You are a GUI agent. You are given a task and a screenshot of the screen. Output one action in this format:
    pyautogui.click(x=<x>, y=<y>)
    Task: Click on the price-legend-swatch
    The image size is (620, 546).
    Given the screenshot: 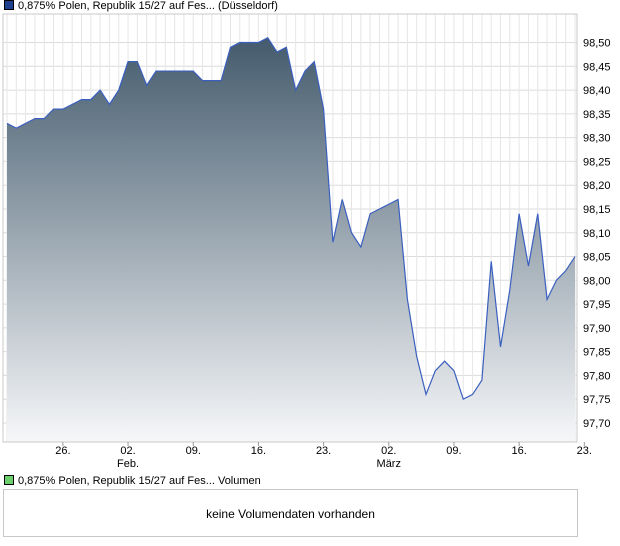 What is the action you would take?
    pyautogui.click(x=9, y=5)
    